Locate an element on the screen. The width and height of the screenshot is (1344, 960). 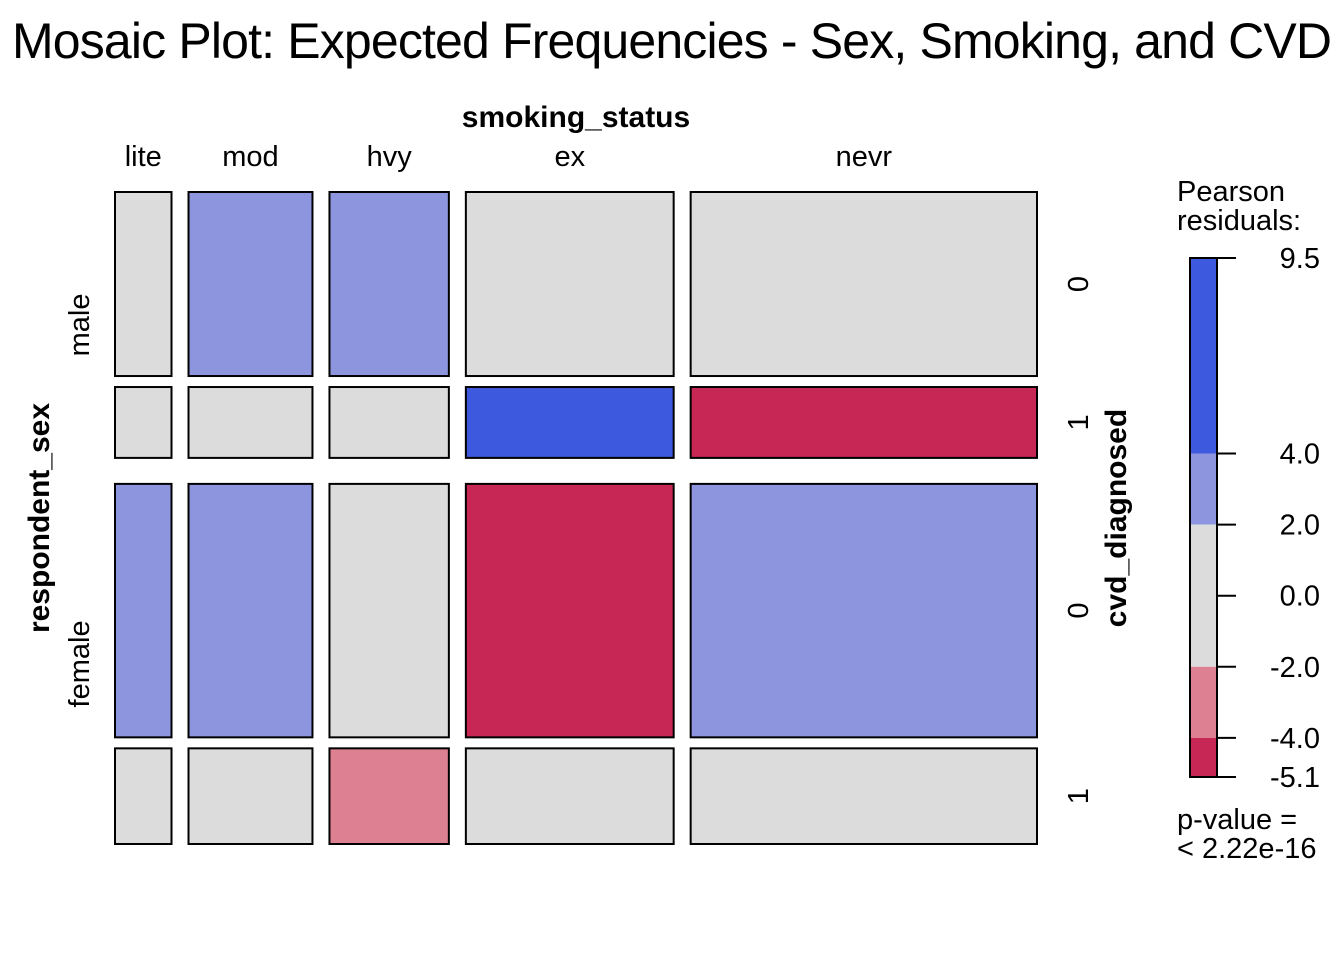
mosaic-cell-female-mod-cvd0 is located at coordinates (250, 610).